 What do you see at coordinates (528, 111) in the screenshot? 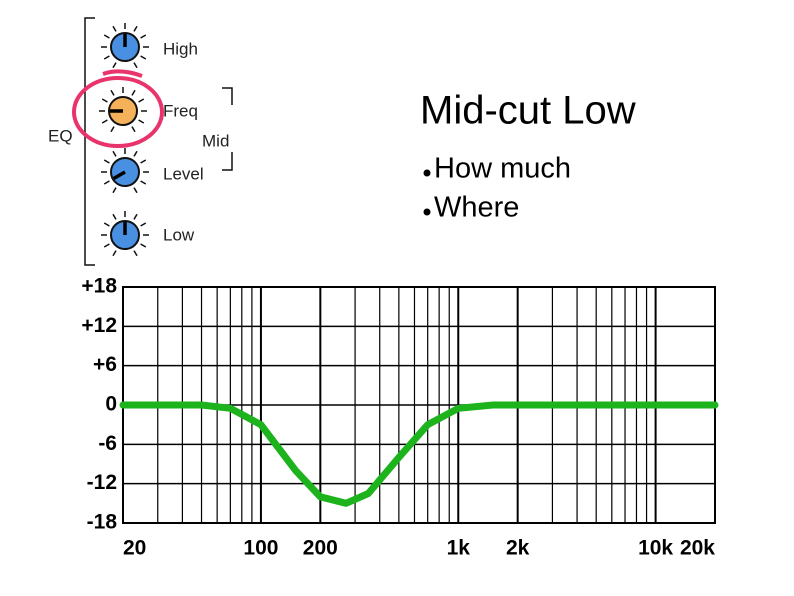
I see `slide-title: Mid-cut Low` at bounding box center [528, 111].